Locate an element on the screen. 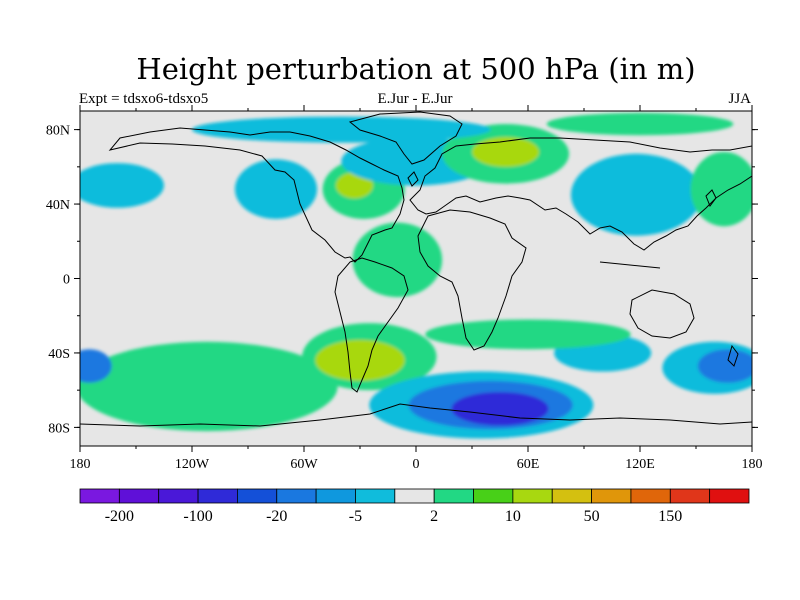 The width and height of the screenshot is (800, 600). field-arctic-negative is located at coordinates (341, 129).